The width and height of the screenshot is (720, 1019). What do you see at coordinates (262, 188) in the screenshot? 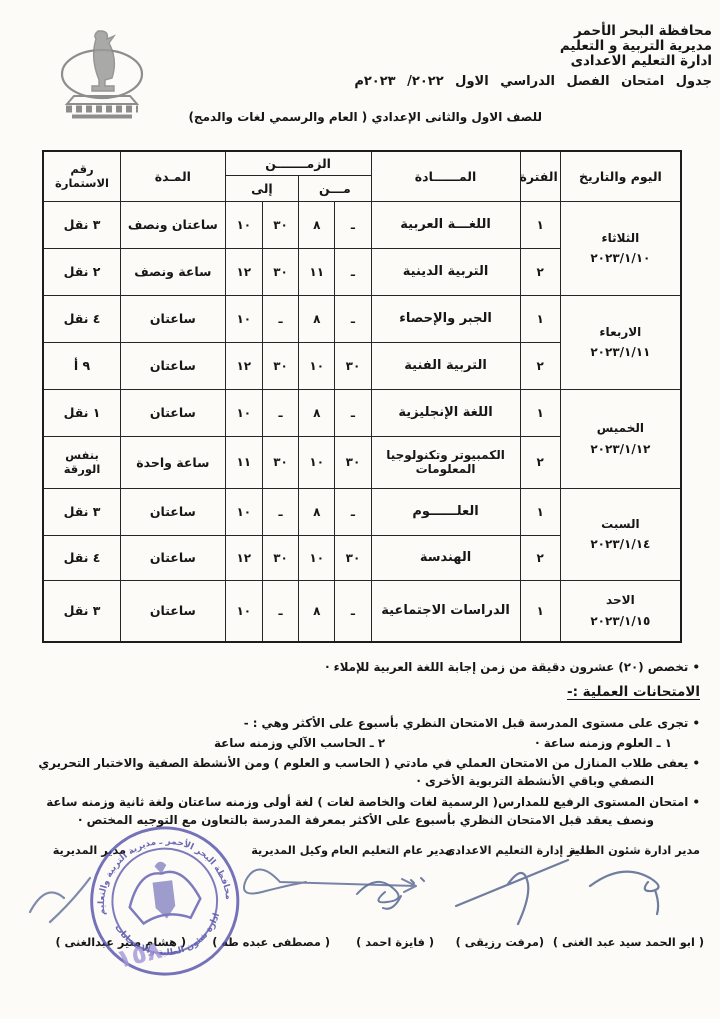
I see `col-header-to: إلى` at bounding box center [262, 188].